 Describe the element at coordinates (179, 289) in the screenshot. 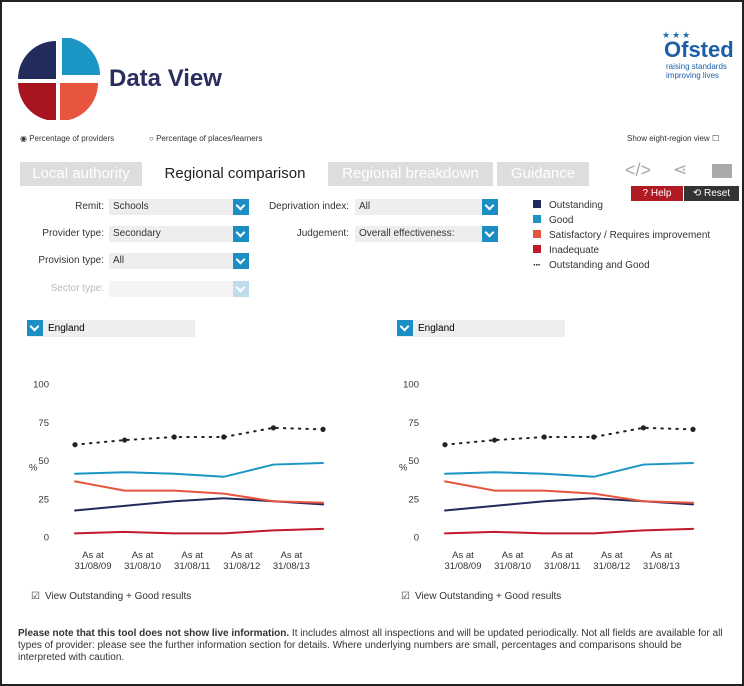

I see `dropdown` at that location.